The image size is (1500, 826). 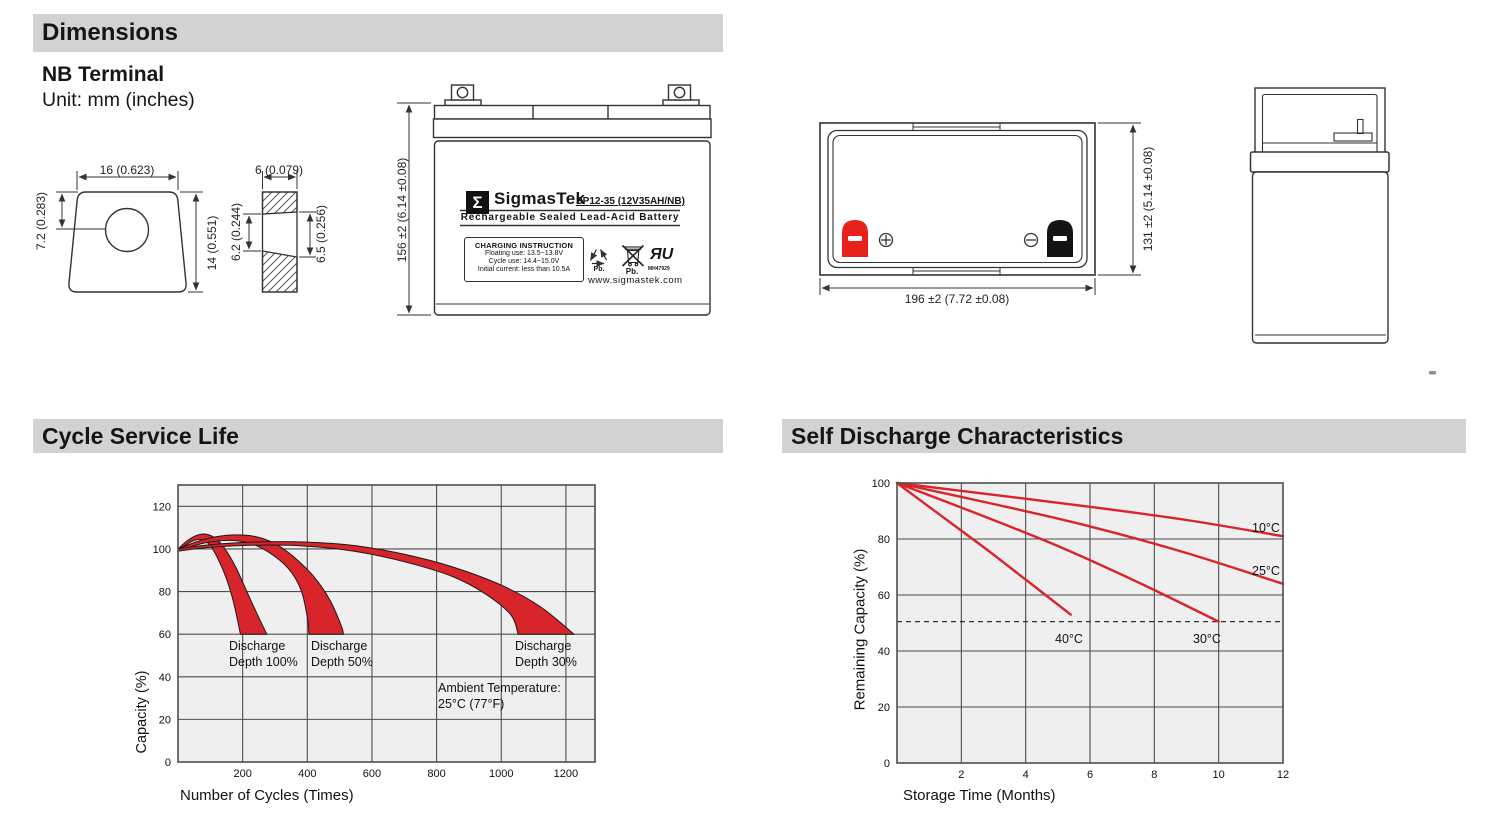 I want to click on svg-text: 1000, so click(x=501, y=774).